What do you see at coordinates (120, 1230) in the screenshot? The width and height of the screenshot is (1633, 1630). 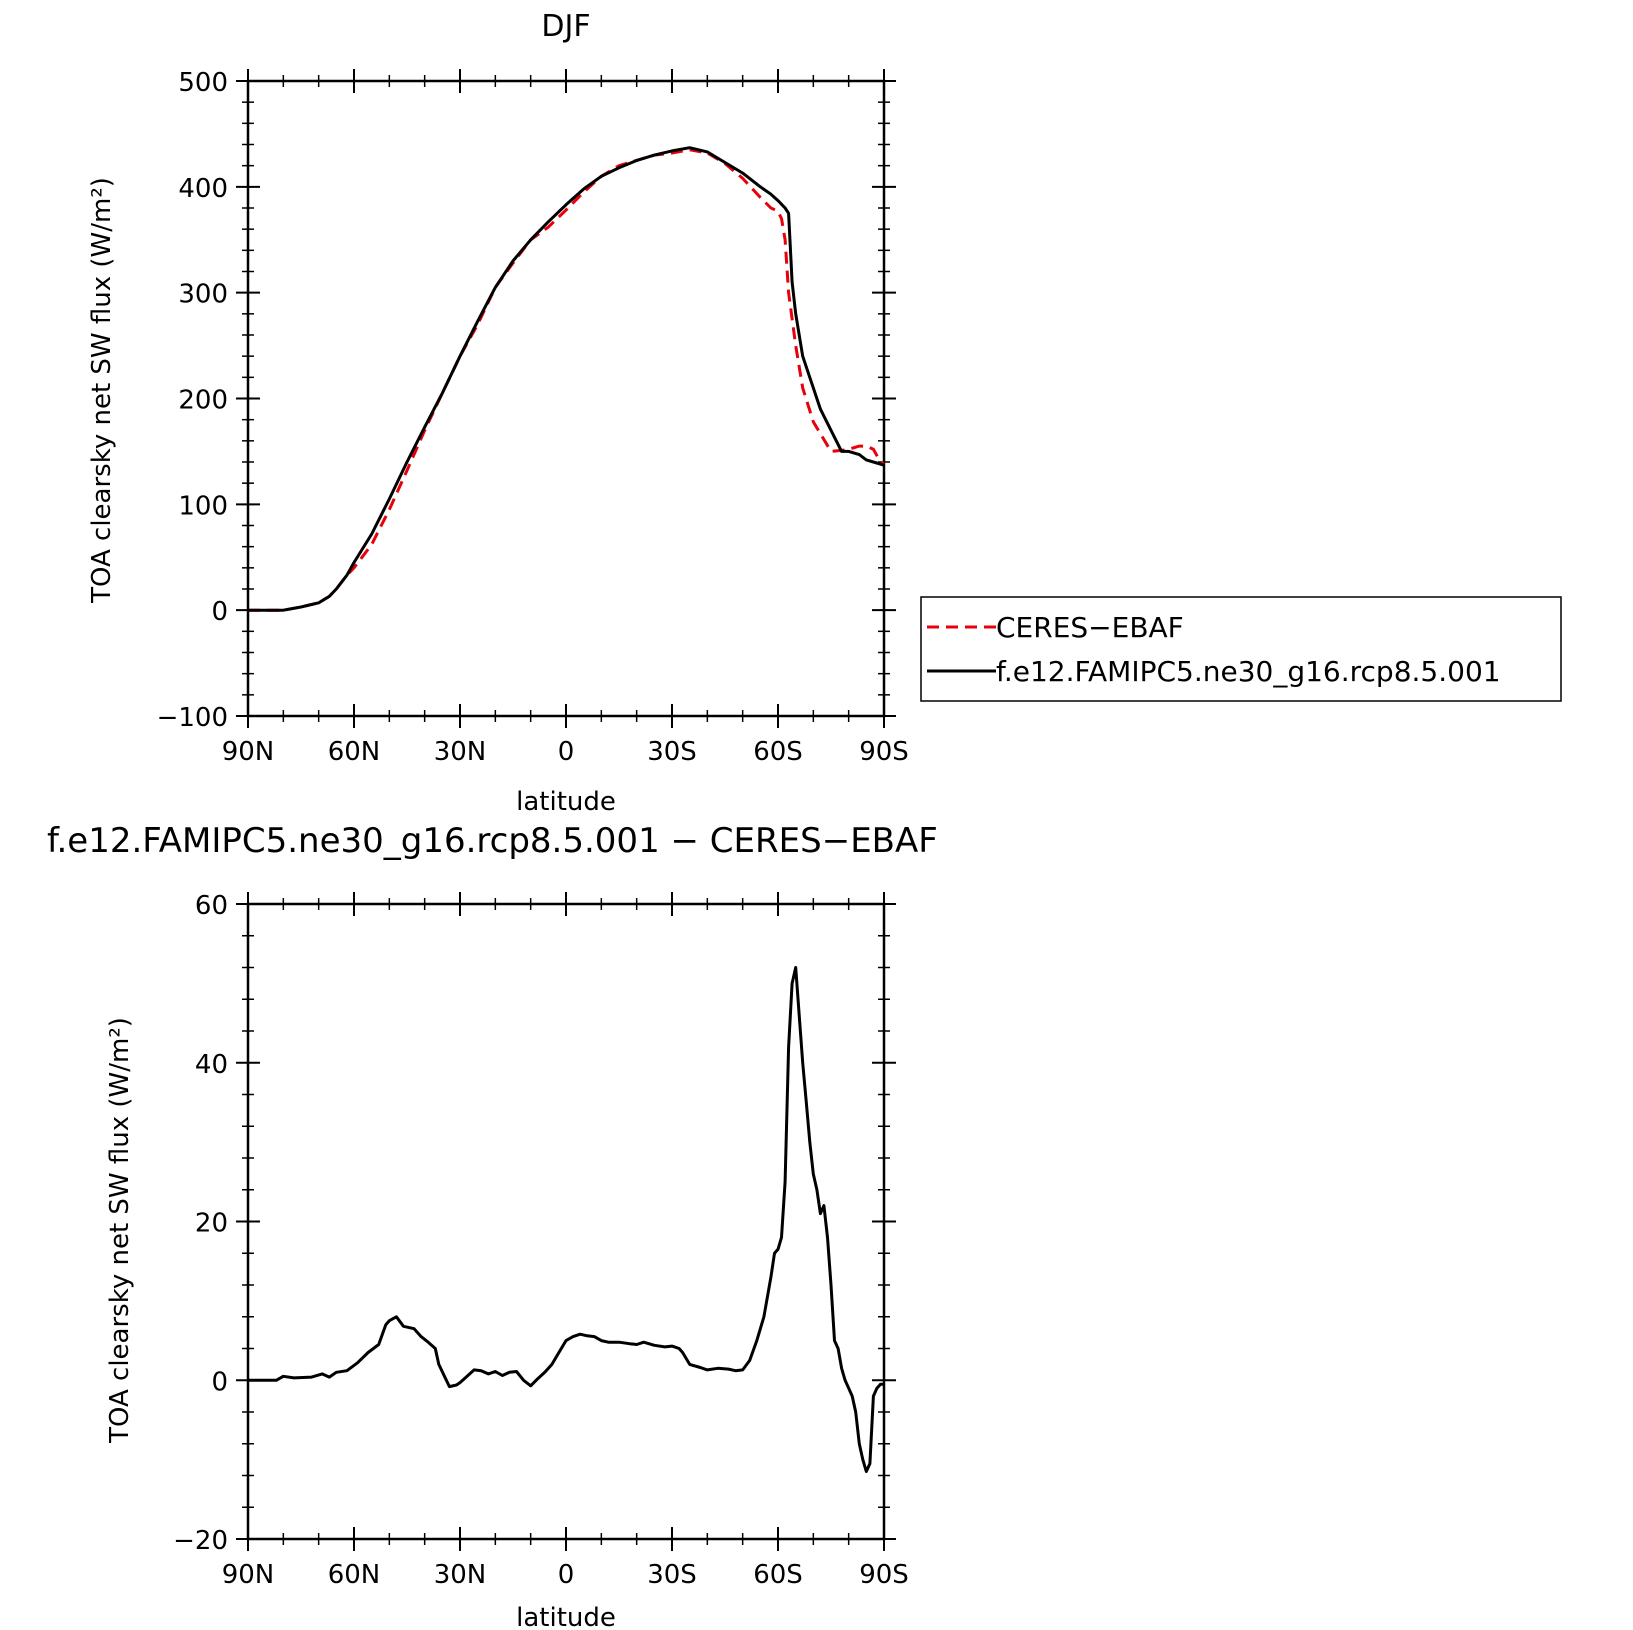 I see `bottom-y-axis-label: TOA clearsky net SW flux (W/m²)` at bounding box center [120, 1230].